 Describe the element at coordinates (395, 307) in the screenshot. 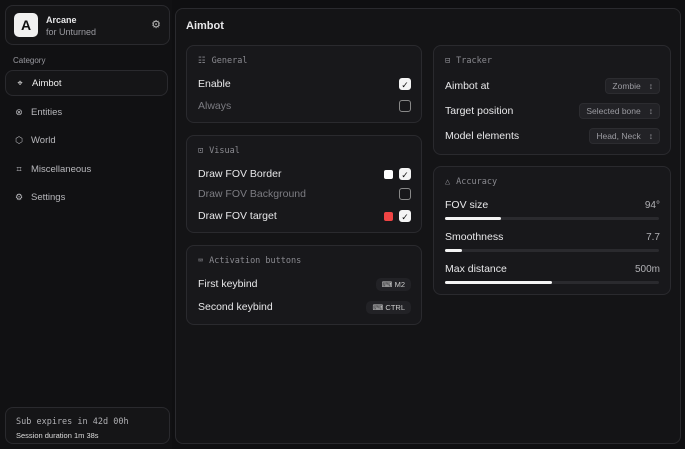

I see `key-label: CTRL` at that location.